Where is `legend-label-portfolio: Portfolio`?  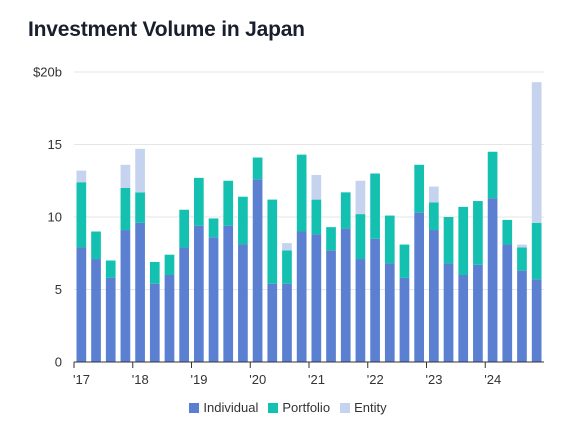
legend-label-portfolio: Portfolio is located at coordinates (306, 407).